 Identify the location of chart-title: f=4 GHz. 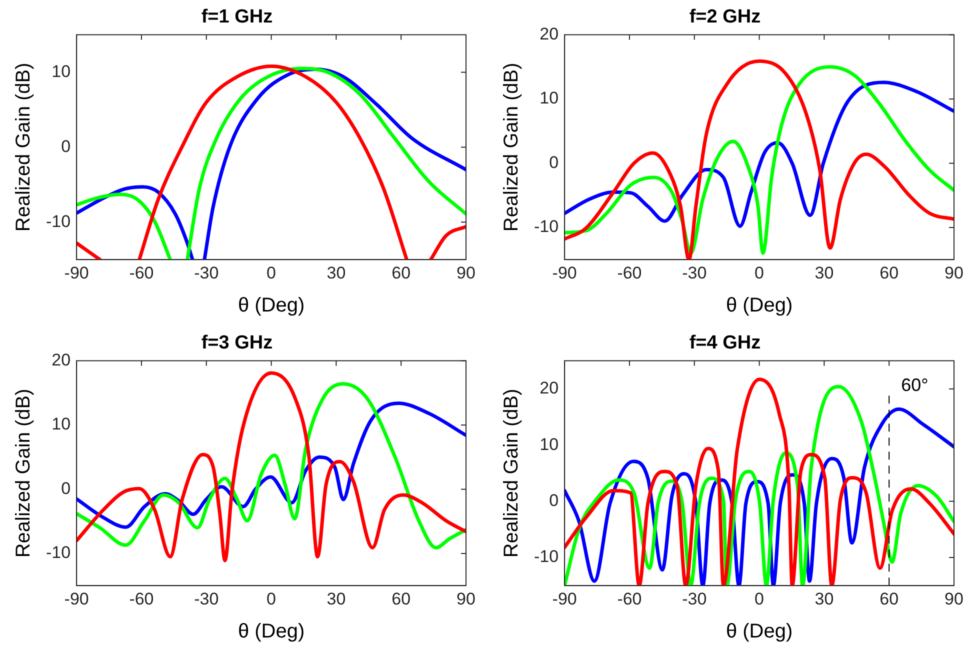
(725, 343).